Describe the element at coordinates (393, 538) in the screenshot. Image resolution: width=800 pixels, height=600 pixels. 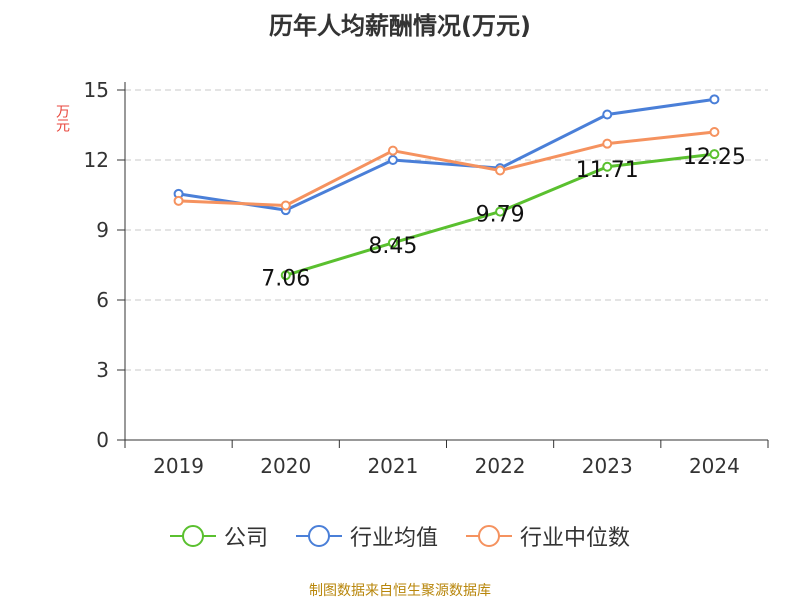
I see `legend-label: 行业均值` at that location.